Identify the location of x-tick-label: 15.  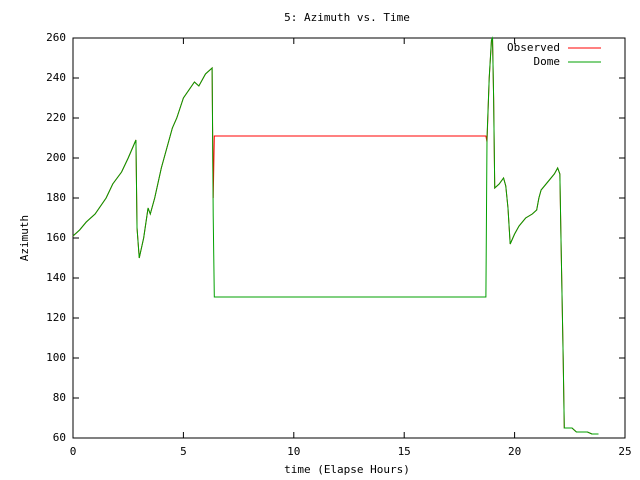
(404, 451).